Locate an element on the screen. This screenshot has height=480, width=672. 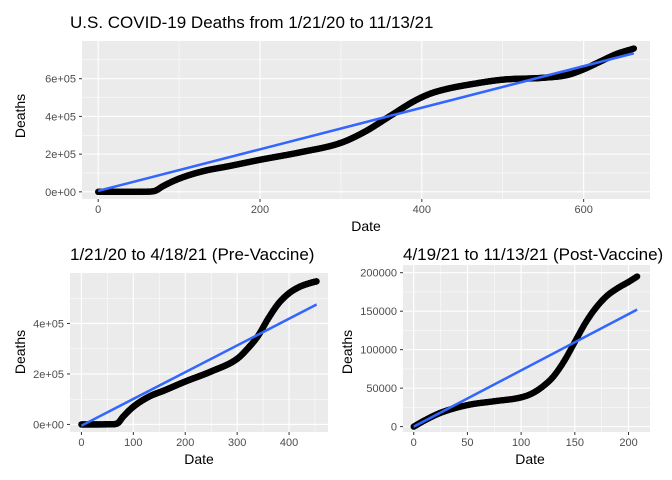
plot-bottom-right-title: 4/19/21 to 11/13/21 (Post-Vaccine) is located at coordinates (533, 254).